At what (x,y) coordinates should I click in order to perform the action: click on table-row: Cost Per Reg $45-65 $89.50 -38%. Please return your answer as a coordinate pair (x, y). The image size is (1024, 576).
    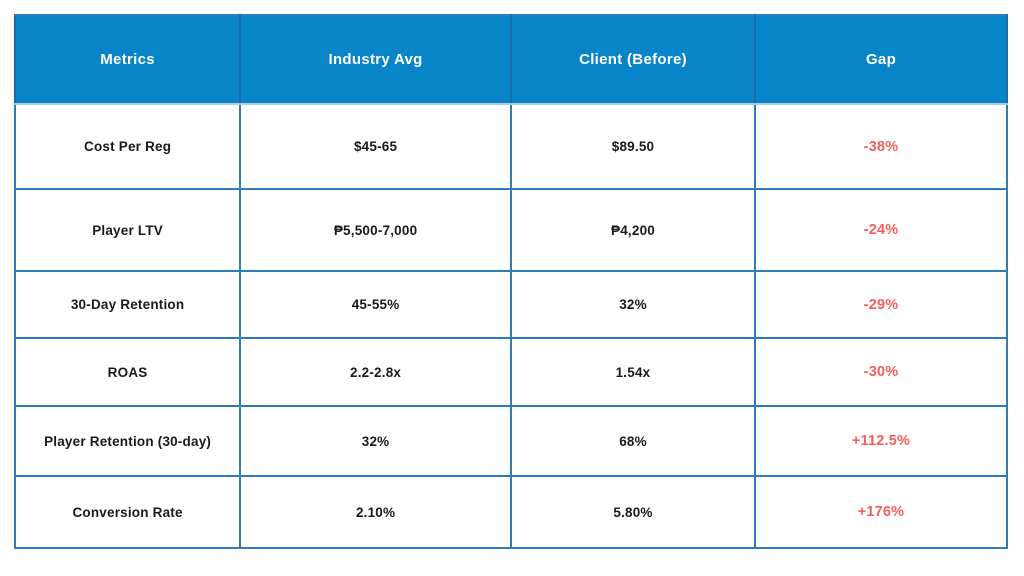
    Looking at the image, I should click on (510, 146).